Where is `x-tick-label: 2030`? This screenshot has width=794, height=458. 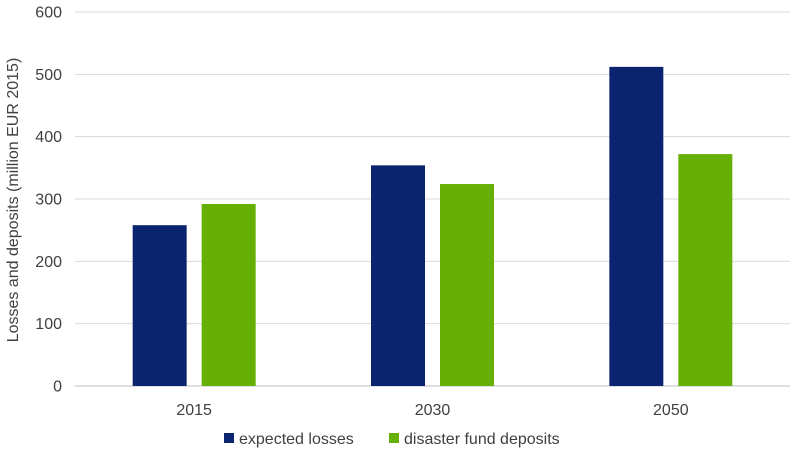
x-tick-label: 2030 is located at coordinates (433, 410).